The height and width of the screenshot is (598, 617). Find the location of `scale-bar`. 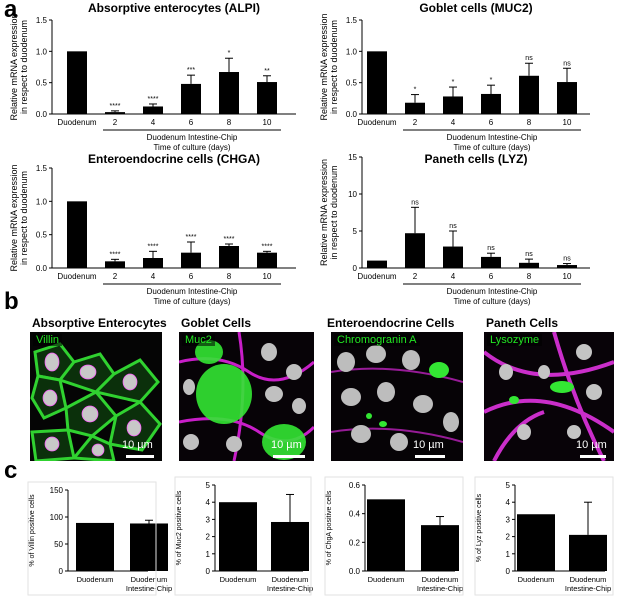

scale-bar is located at coordinates (430, 456).